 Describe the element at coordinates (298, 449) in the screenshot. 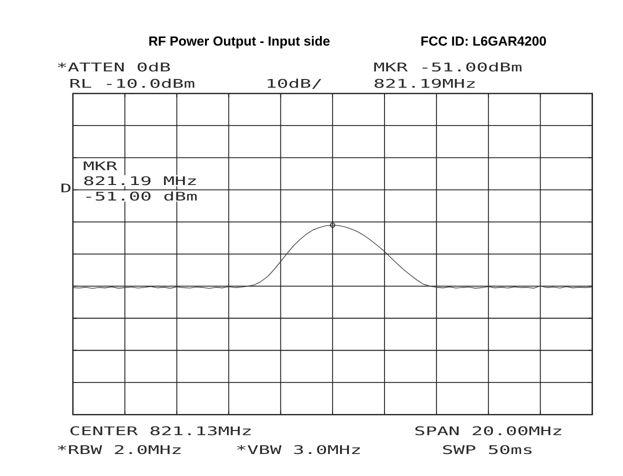

I see `text: *VBW 3.0MHz` at that location.